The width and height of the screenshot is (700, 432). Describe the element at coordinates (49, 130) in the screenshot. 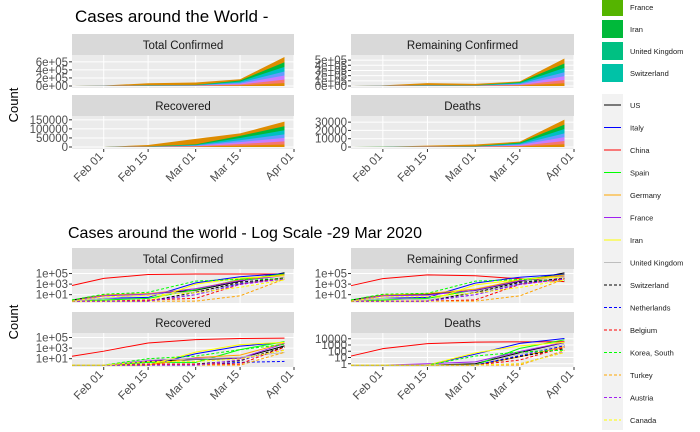

I see `y-tick-label: 100000` at that location.